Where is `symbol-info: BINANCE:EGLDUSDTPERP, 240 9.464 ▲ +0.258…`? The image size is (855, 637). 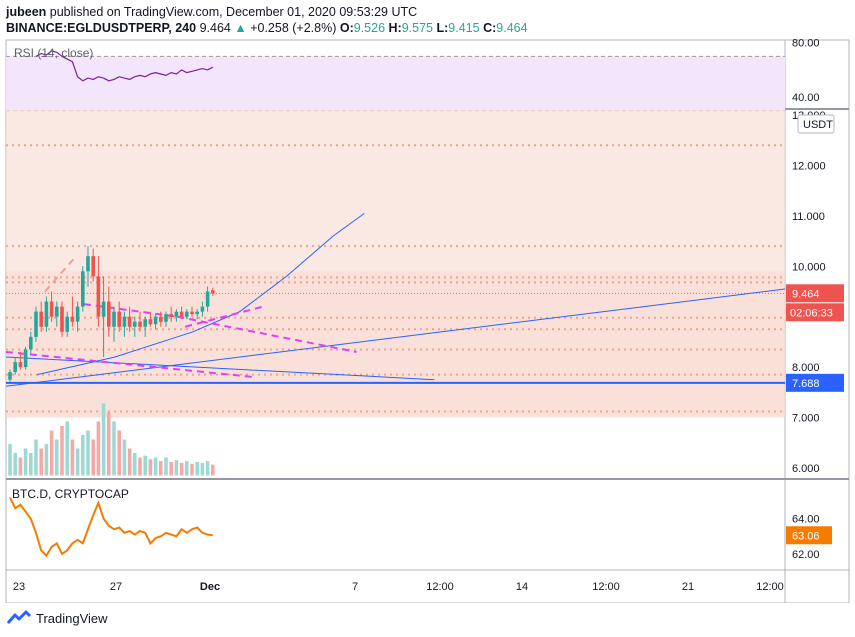 symbol-info: BINANCE:EGLDUSDTPERP, 240 9.464 ▲ +0.258… is located at coordinates (426, 28).